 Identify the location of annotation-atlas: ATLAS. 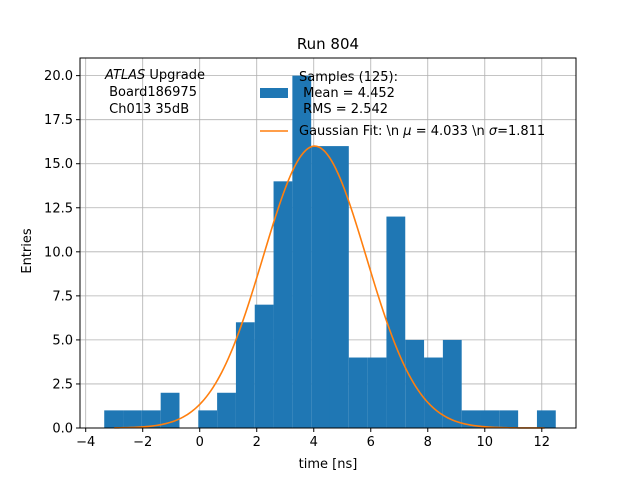
(124, 75).